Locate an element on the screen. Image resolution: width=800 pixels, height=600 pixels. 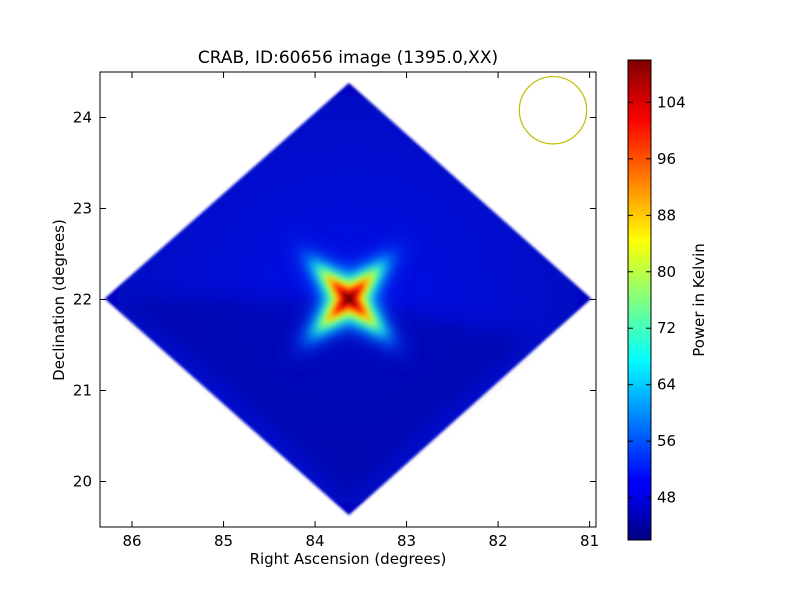
x-tick-label: 84 is located at coordinates (315, 541).